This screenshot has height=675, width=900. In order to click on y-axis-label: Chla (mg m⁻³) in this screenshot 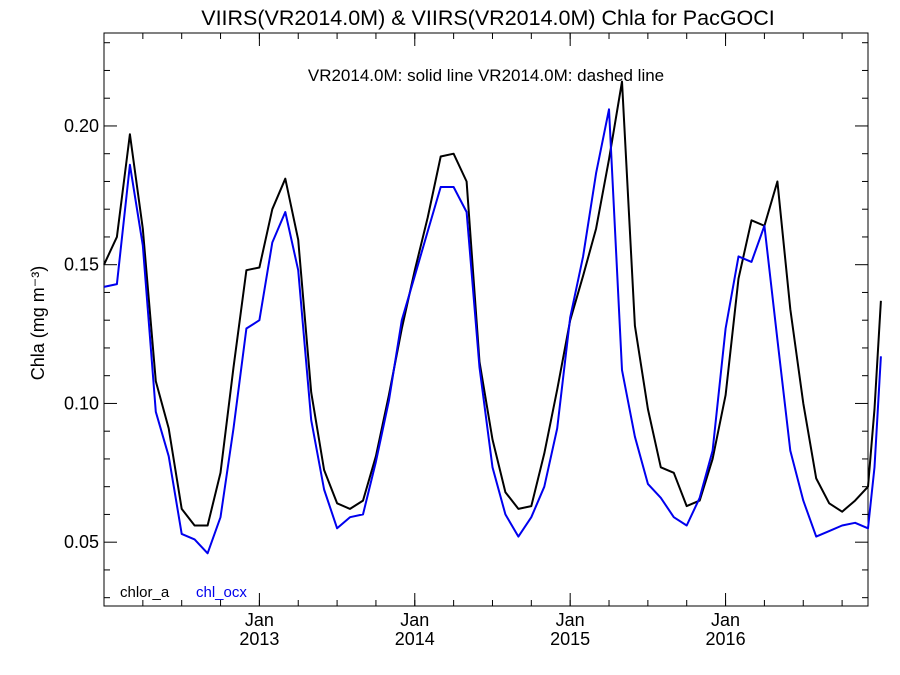, I will do `click(38, 323)`.